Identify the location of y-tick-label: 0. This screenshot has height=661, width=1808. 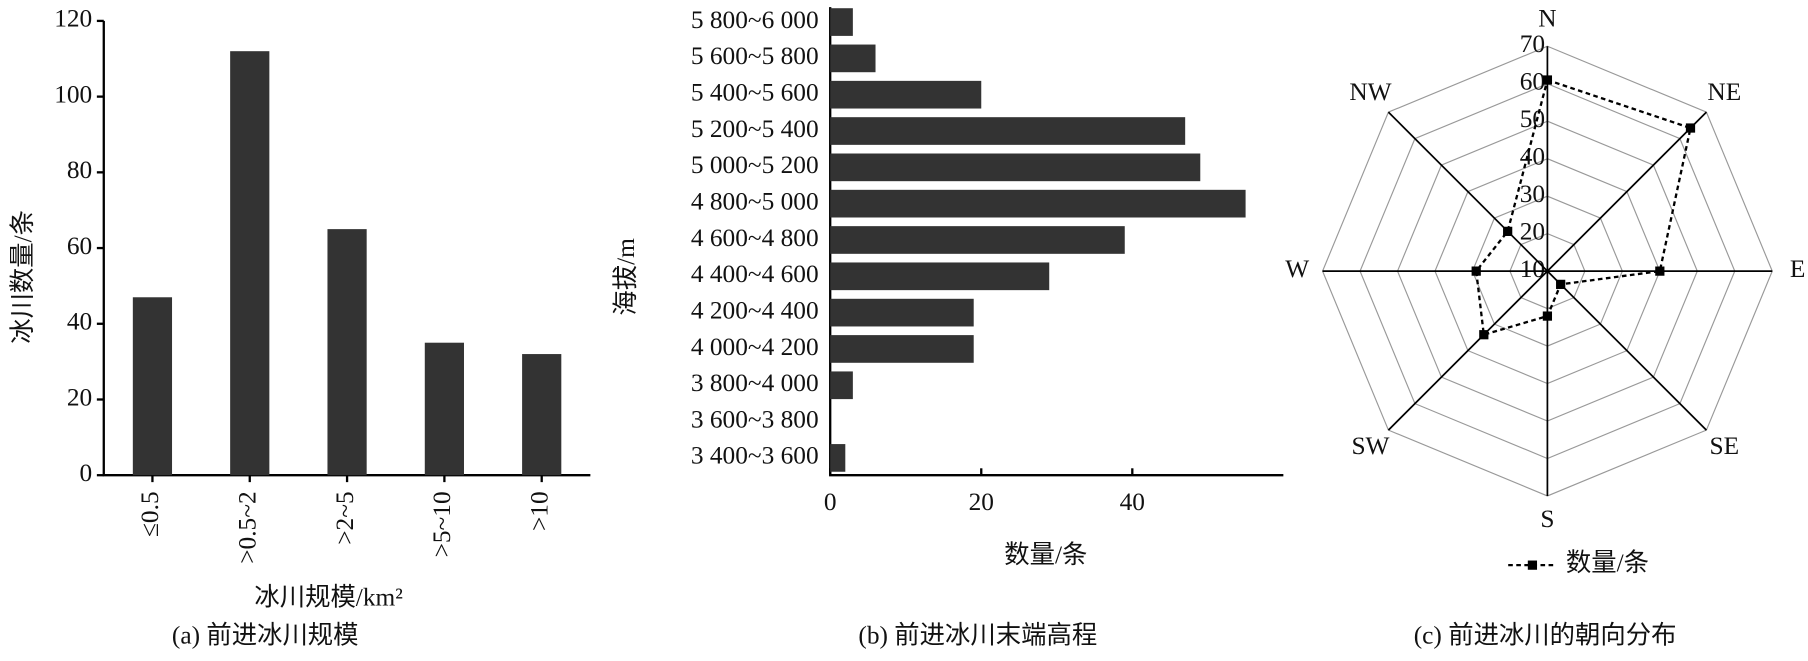
(86, 473).